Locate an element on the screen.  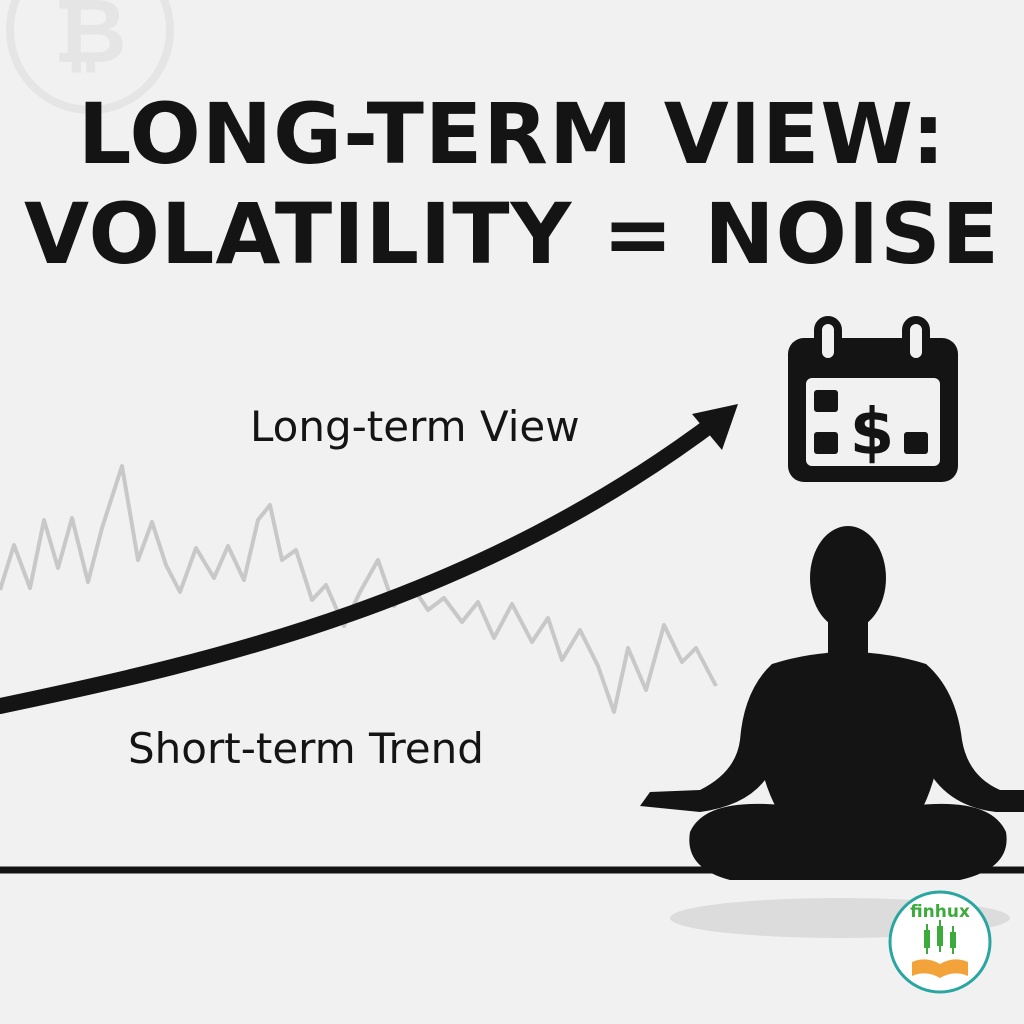
finhux-logo: finhux is located at coordinates (940, 942).